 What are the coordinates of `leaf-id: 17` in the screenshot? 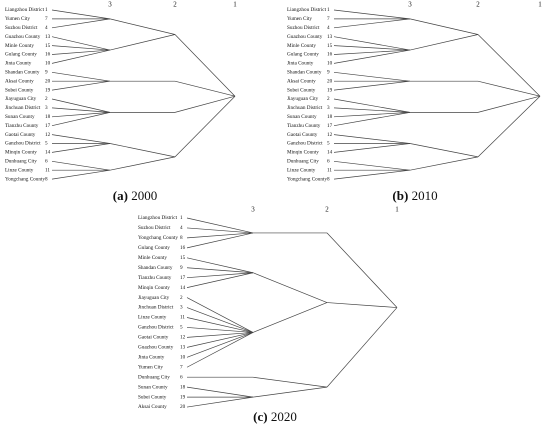 It's located at (183, 278).